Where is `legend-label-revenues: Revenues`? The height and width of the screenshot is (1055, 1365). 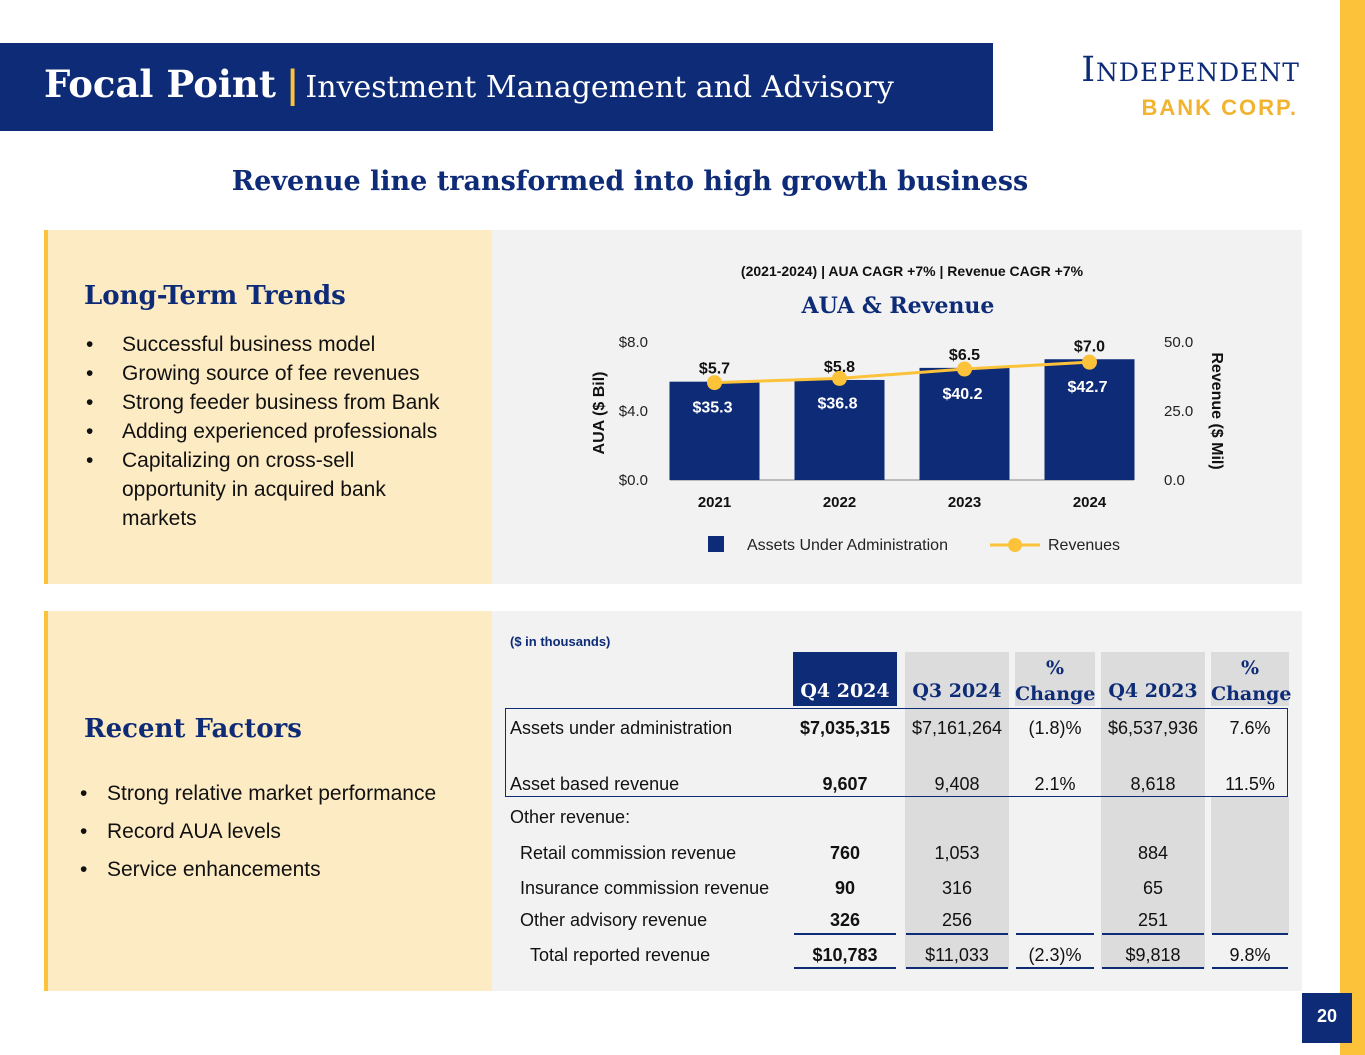 legend-label-revenues: Revenues is located at coordinates (1084, 545).